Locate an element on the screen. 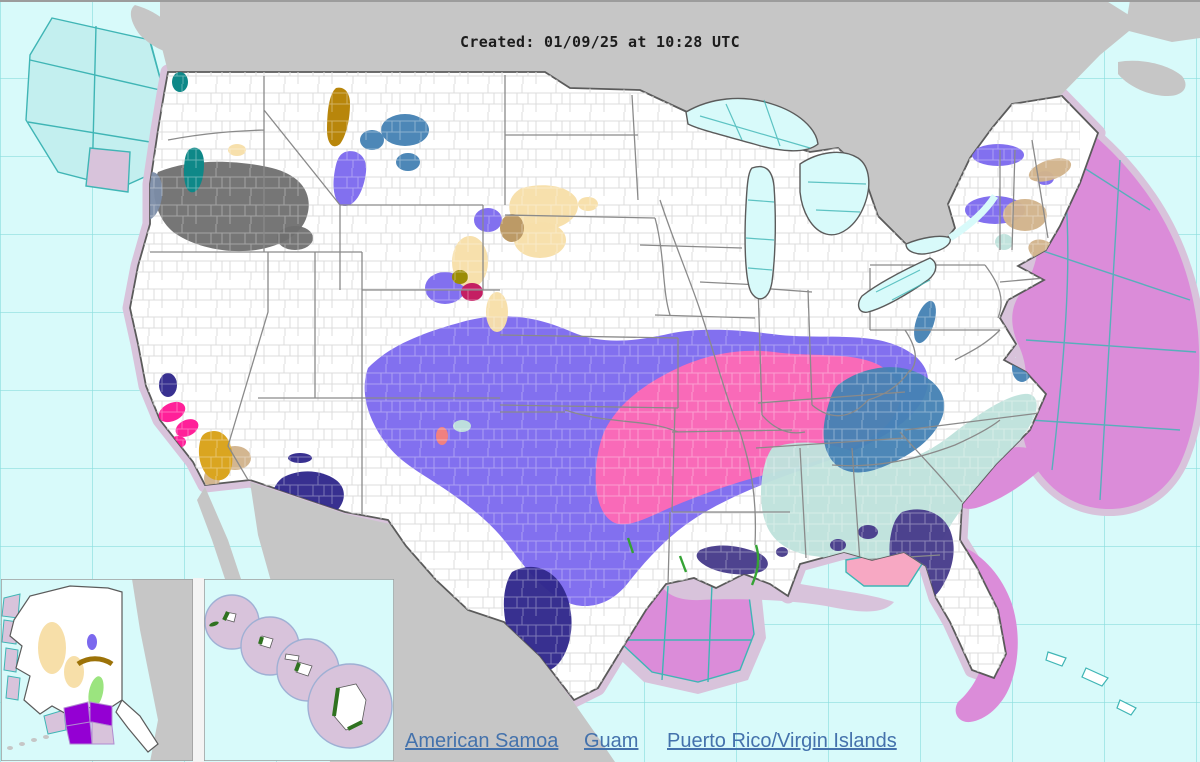 This screenshot has height=762, width=1200. marine-zones-pacific-nw is located at coordinates (96, 105).